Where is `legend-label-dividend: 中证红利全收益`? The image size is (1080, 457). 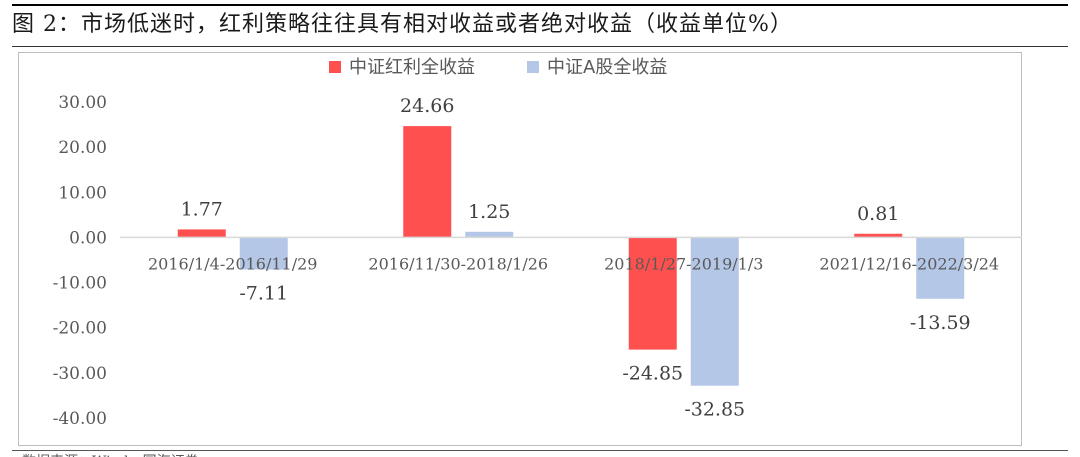
legend-label-dividend: 中证红利全收益 is located at coordinates (412, 67).